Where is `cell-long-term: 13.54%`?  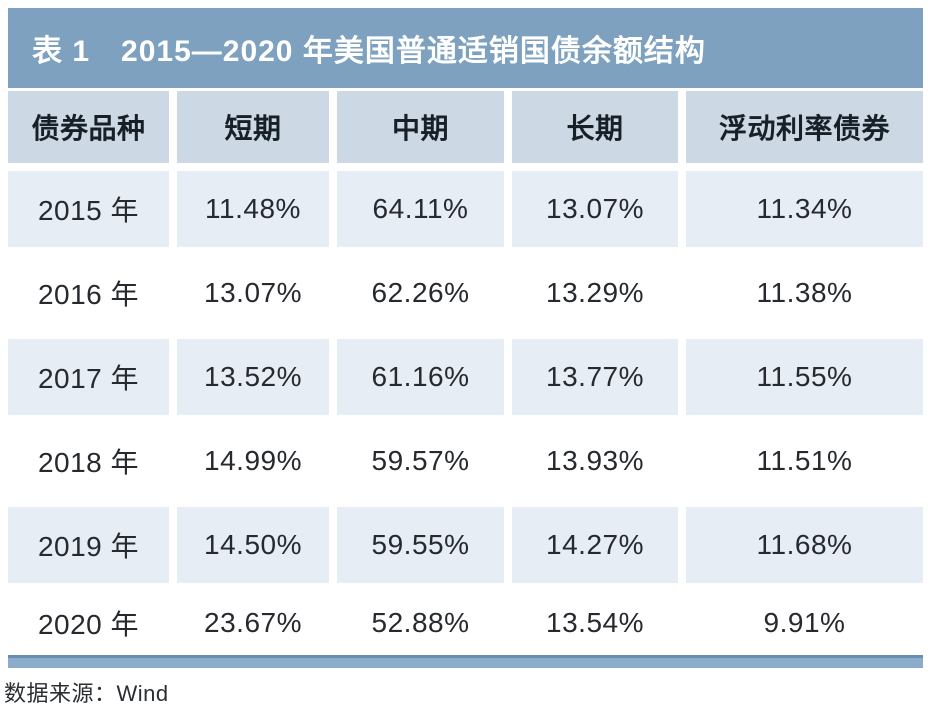 cell-long-term: 13.54% is located at coordinates (595, 623).